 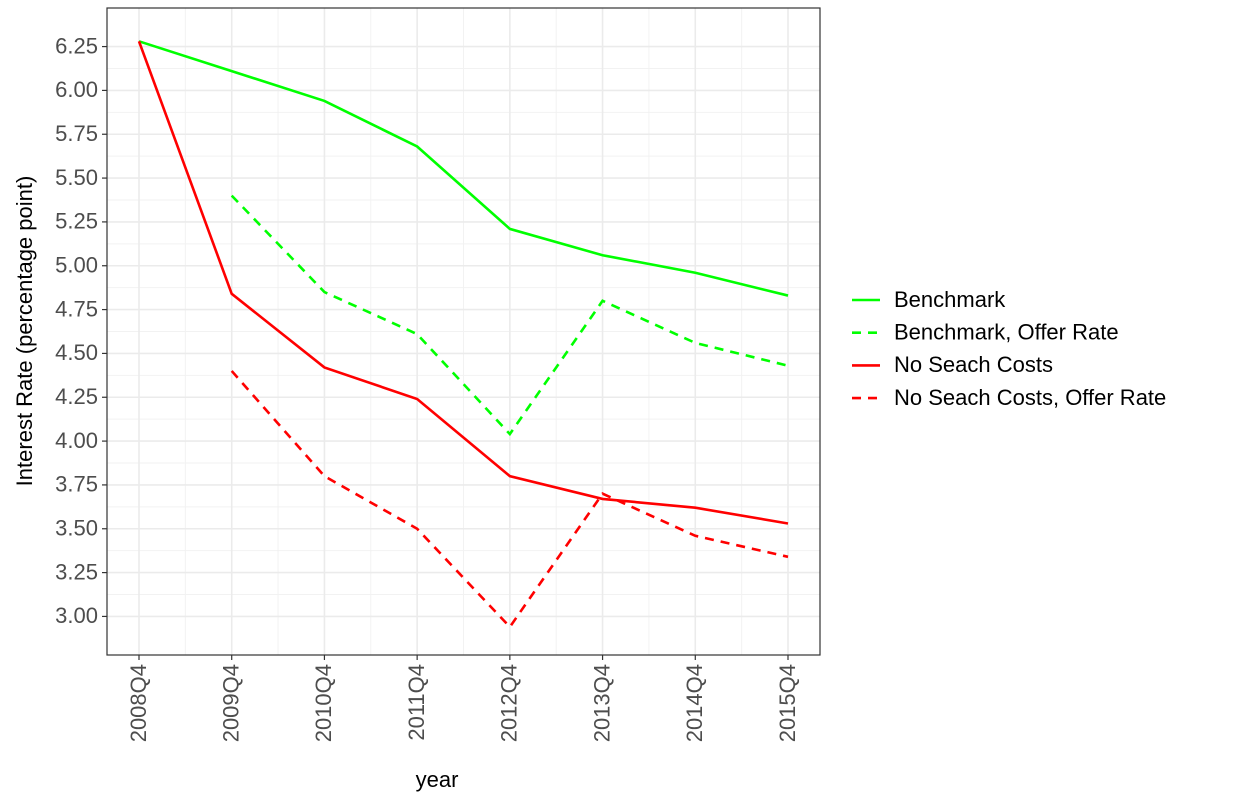 I want to click on y-tick-label: 3.00, so click(x=76, y=615).